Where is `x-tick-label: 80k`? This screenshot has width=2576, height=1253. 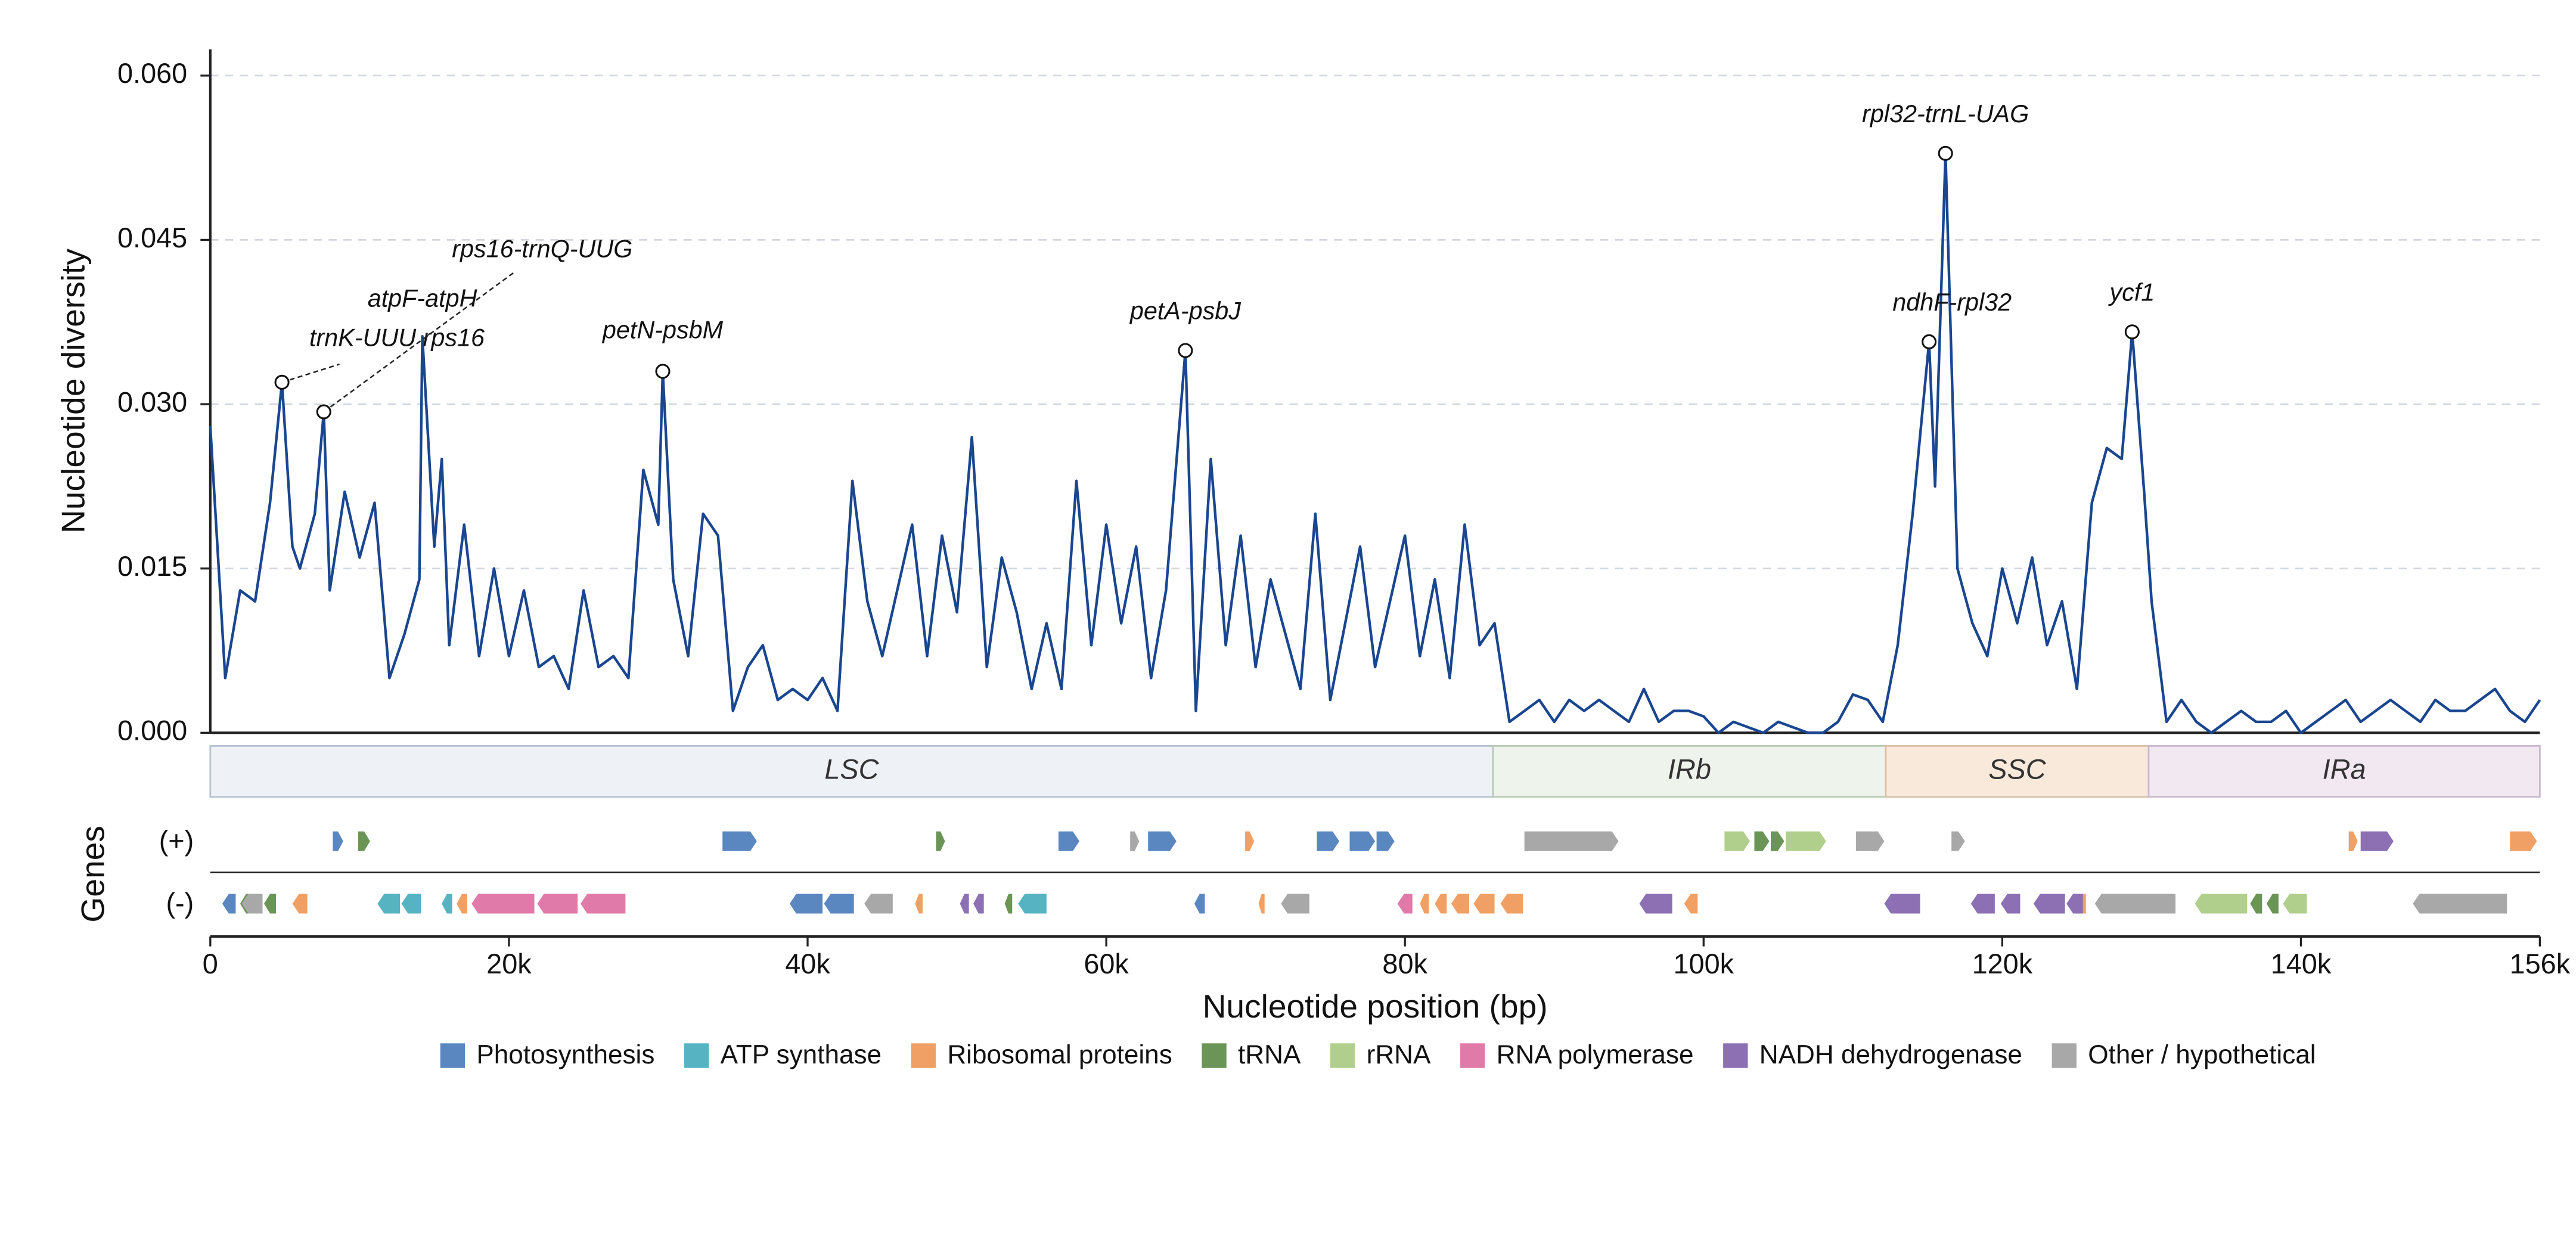
x-tick-label: 80k is located at coordinates (1405, 963).